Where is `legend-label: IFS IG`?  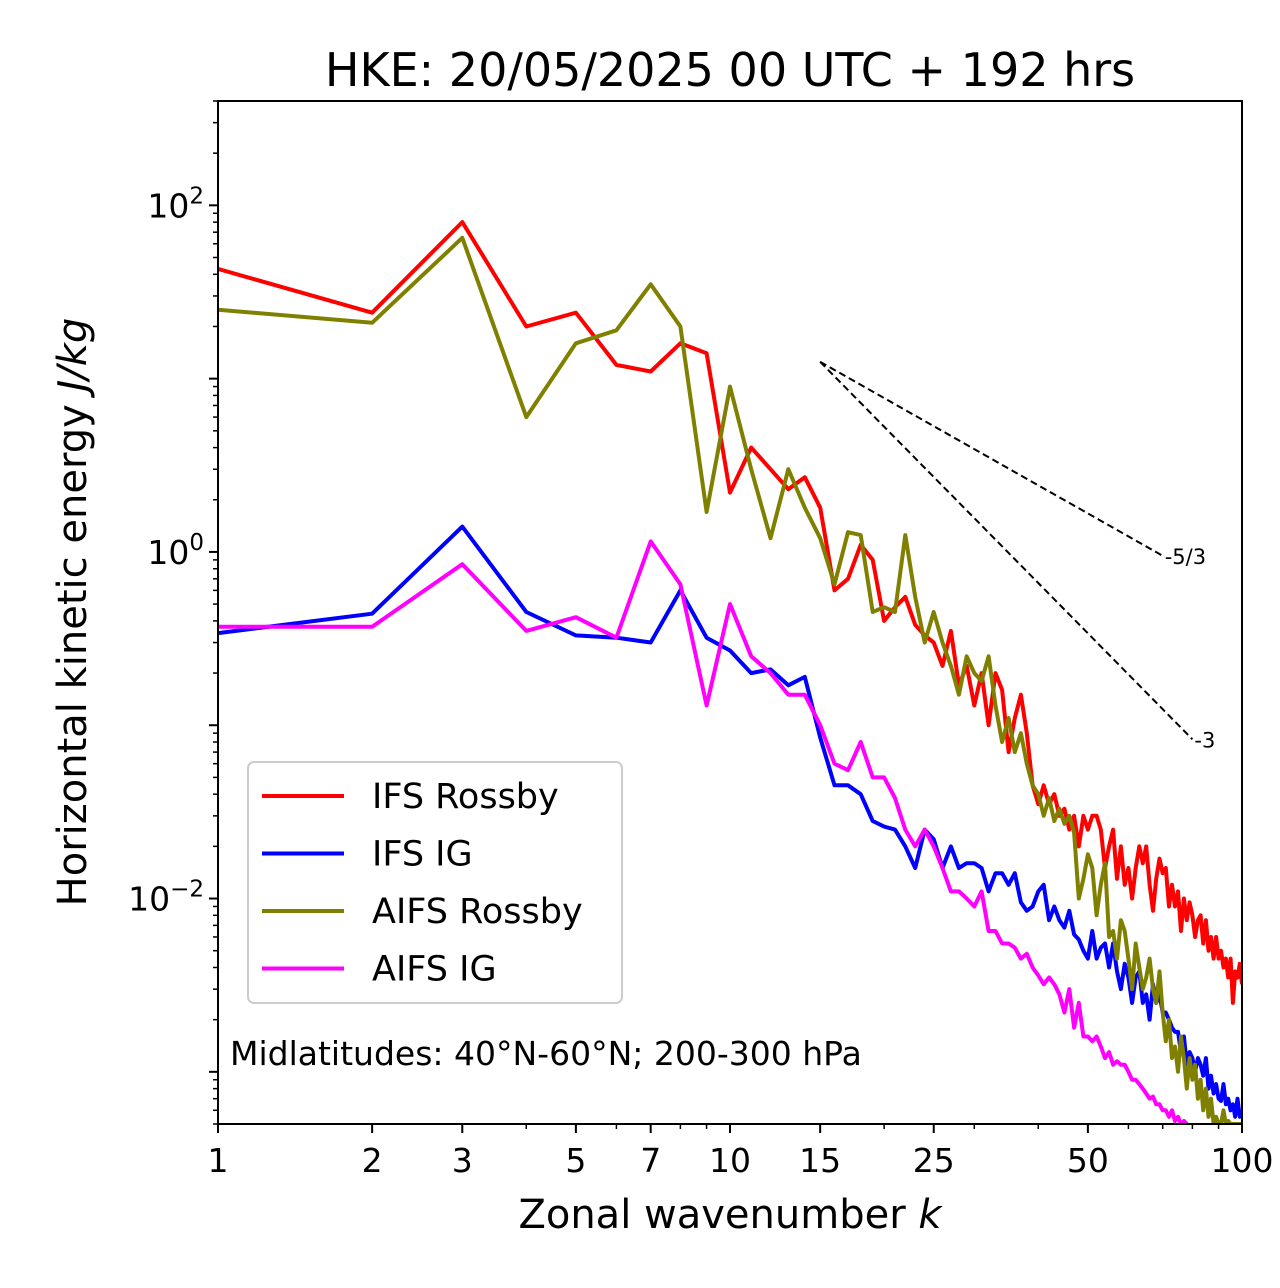 legend-label: IFS IG is located at coordinates (422, 855).